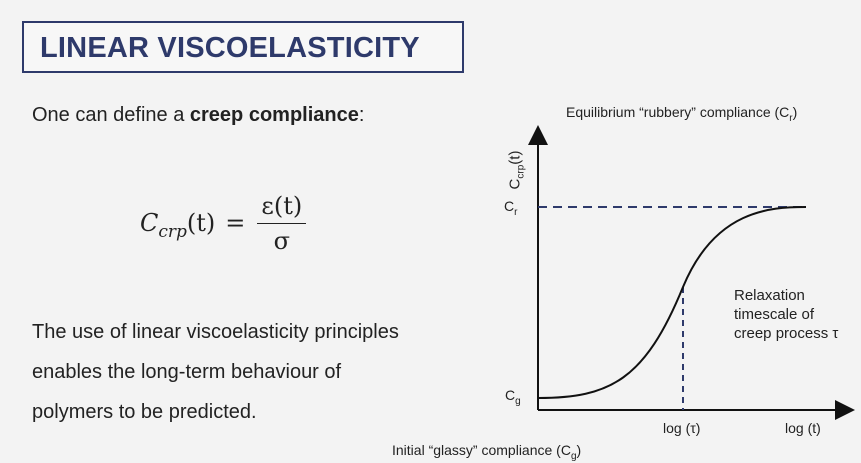 The image size is (861, 463). Describe the element at coordinates (282, 208) in the screenshot. I see `formula-numerator: ε(t)` at that location.